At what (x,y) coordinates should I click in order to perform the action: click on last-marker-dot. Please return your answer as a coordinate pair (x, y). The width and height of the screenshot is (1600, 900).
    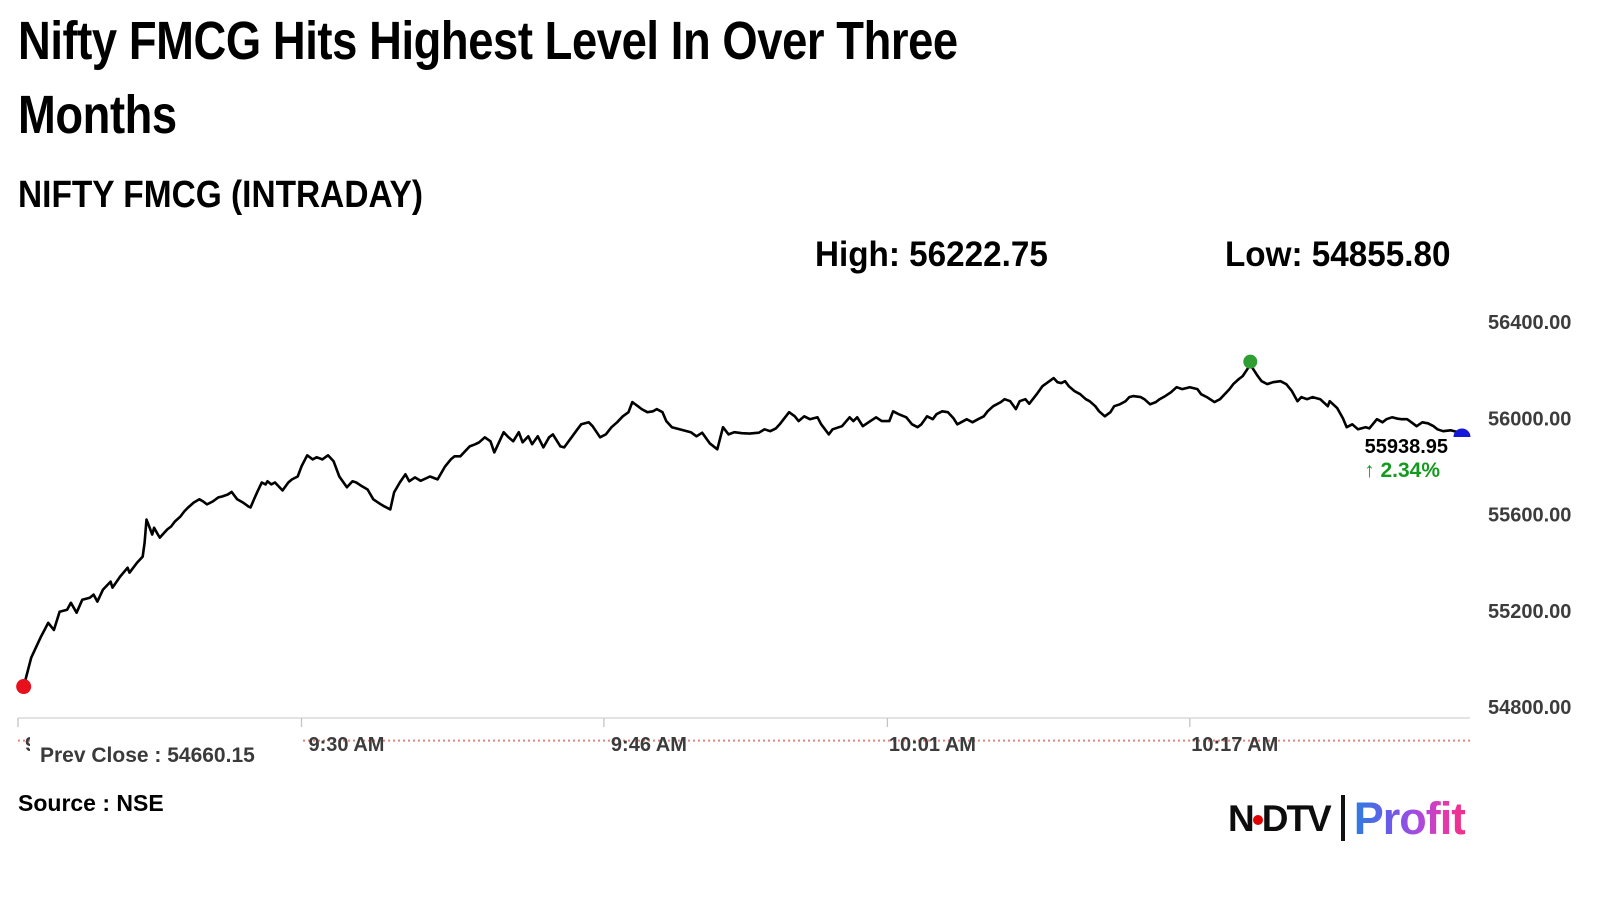
    Looking at the image, I should click on (1462, 432).